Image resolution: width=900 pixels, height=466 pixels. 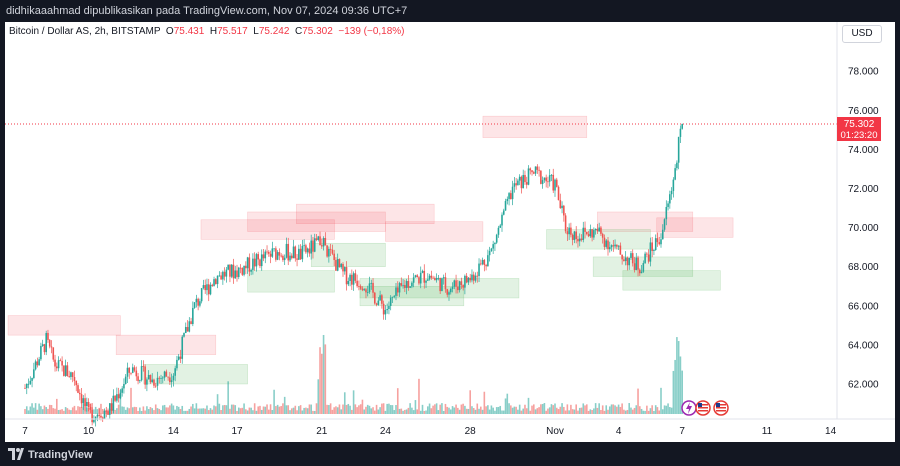 I want to click on flash-event-icon, so click(x=689, y=408).